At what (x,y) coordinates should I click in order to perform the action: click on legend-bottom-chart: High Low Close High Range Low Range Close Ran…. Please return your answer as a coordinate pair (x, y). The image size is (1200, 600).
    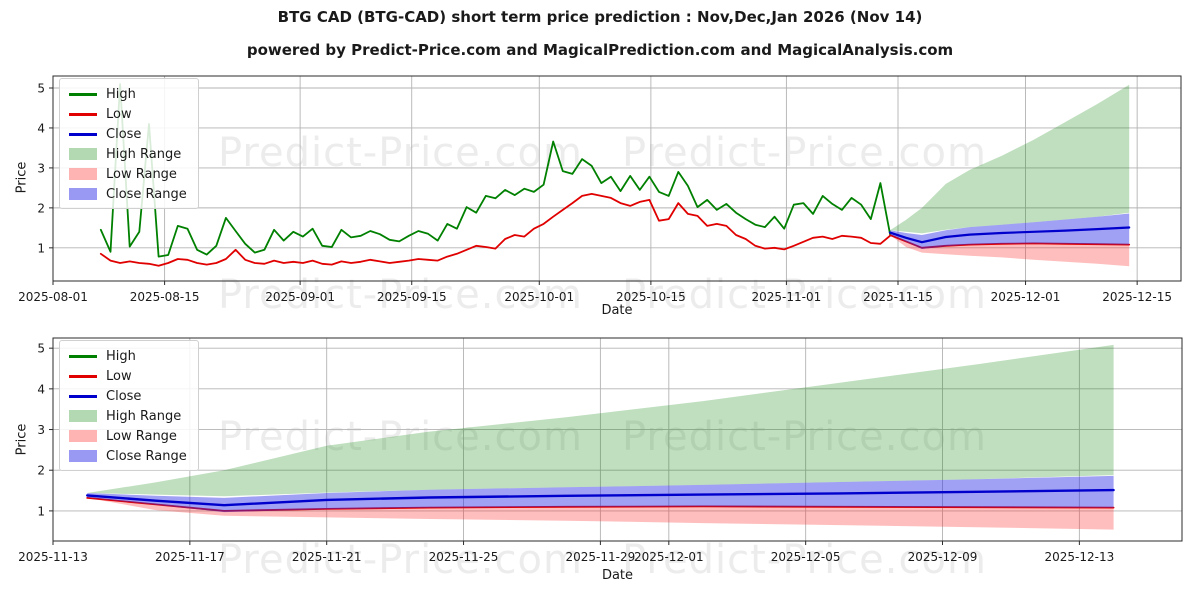
    Looking at the image, I should click on (129, 405).